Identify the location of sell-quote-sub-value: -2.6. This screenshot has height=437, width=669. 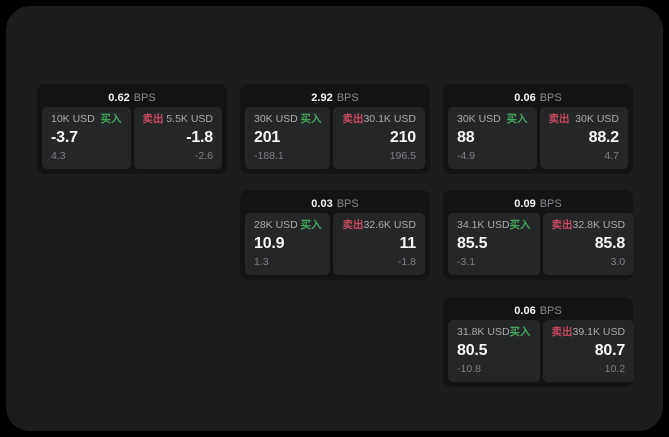
(203, 156).